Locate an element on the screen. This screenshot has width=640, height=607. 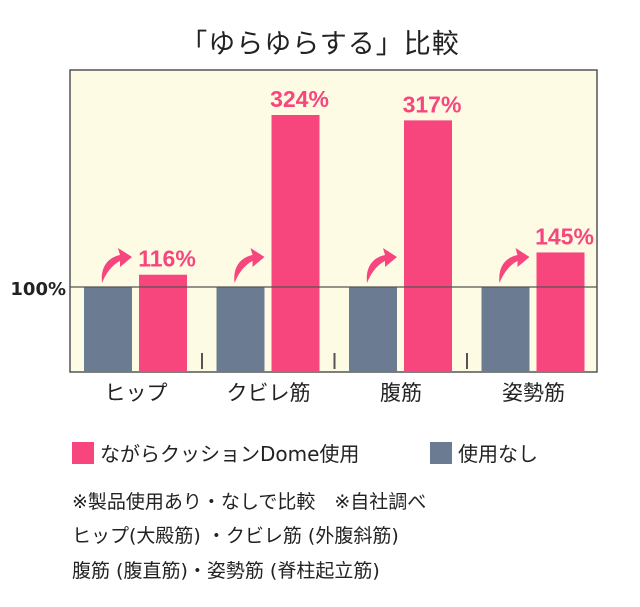
category-label: 姿勢筋 is located at coordinates (533, 393).